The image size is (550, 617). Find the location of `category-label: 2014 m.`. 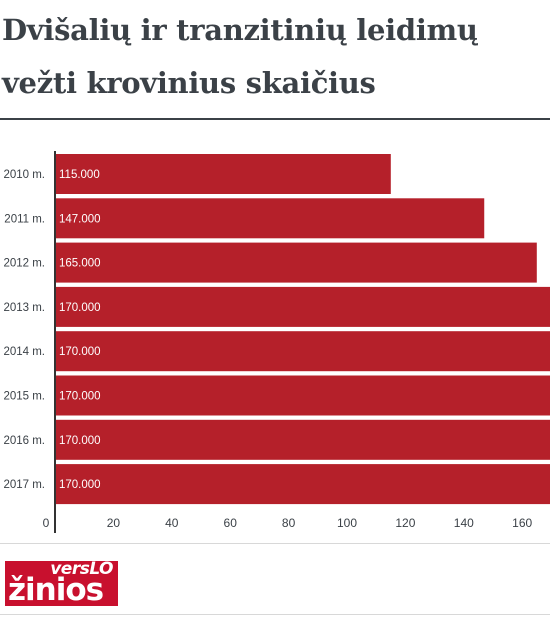

category-label: 2014 m. is located at coordinates (24, 352).